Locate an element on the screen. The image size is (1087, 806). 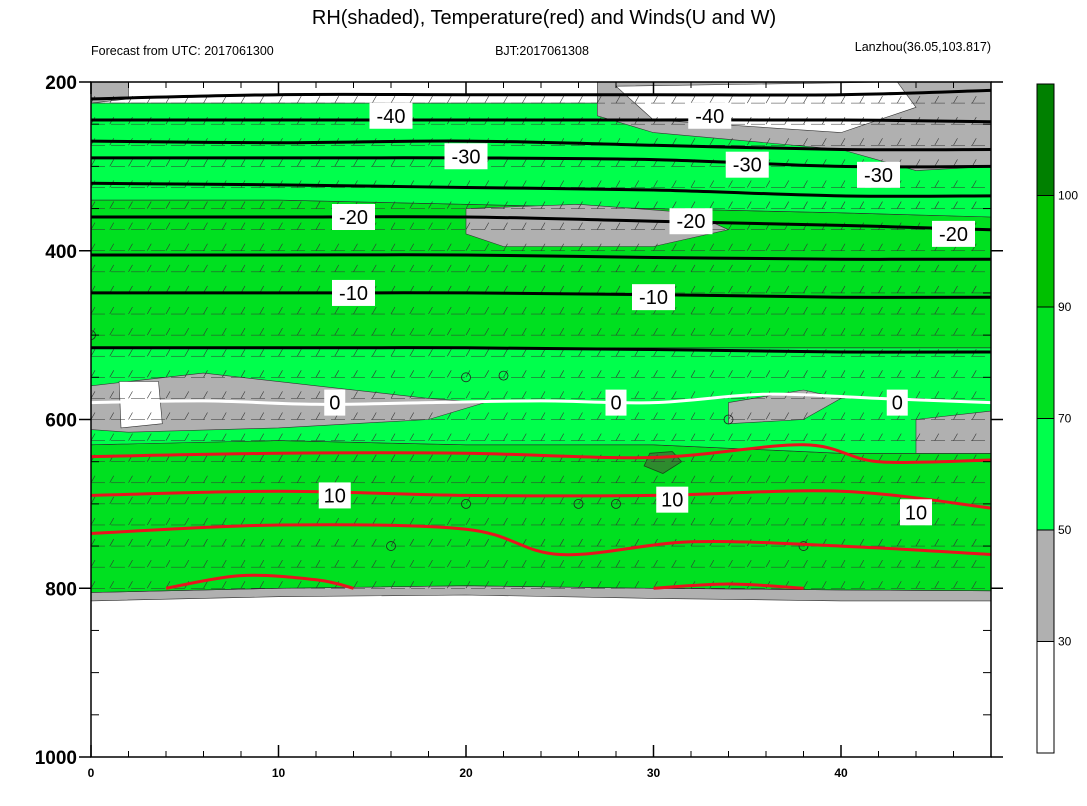
x-tick-label: 10 is located at coordinates (279, 773).